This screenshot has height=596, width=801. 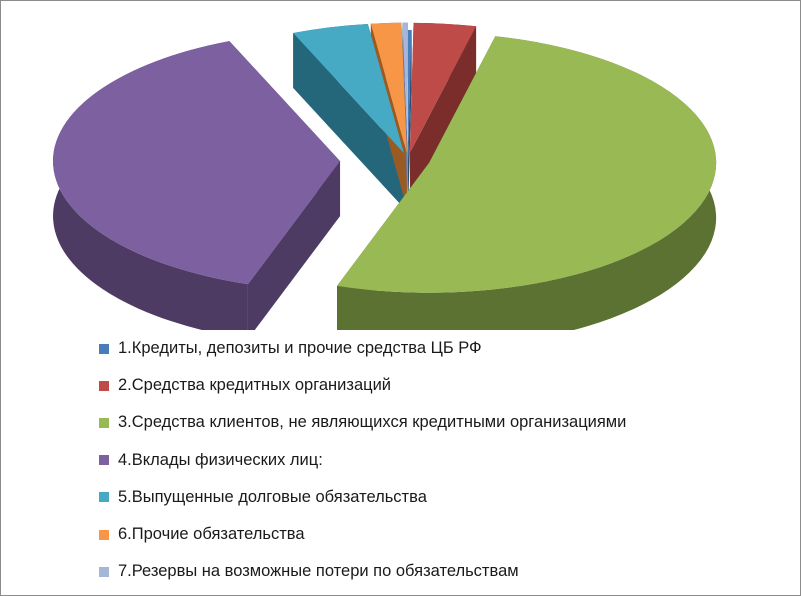 What do you see at coordinates (444, 385) in the screenshot?
I see `legend-item: 2.Средства кредитных организаций` at bounding box center [444, 385].